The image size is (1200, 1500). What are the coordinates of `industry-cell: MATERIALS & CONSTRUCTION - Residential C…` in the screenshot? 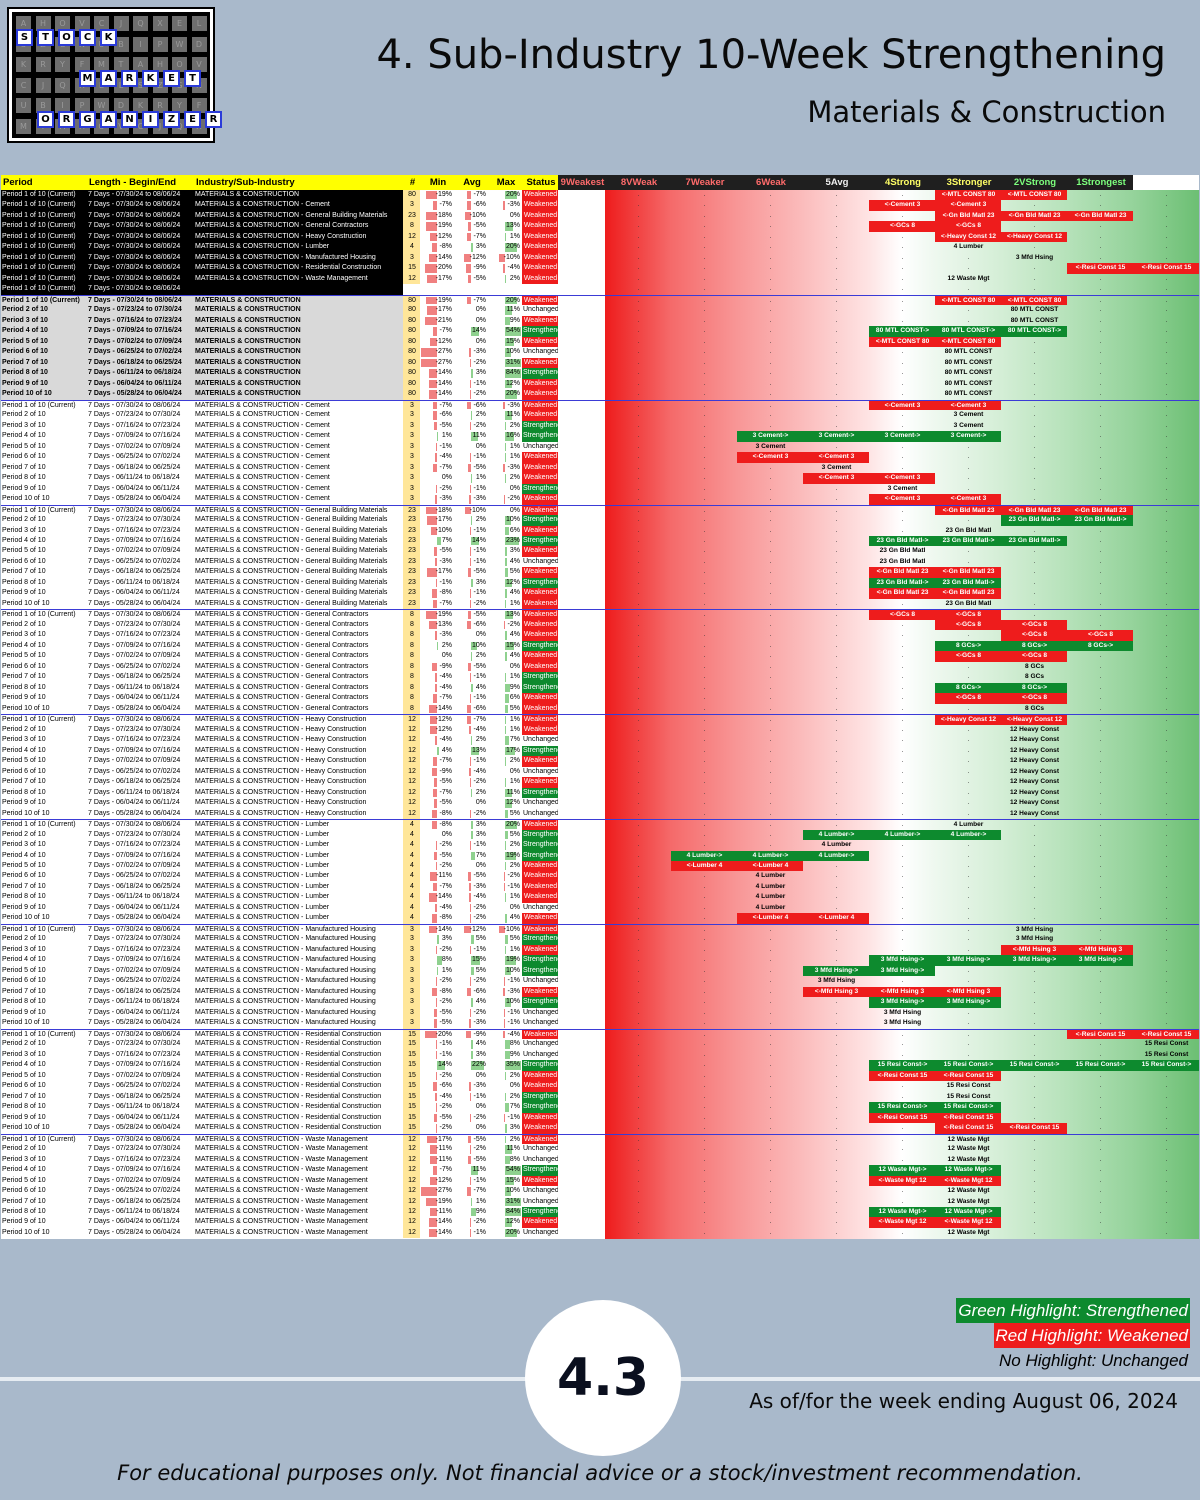 It's located at (298, 1044).